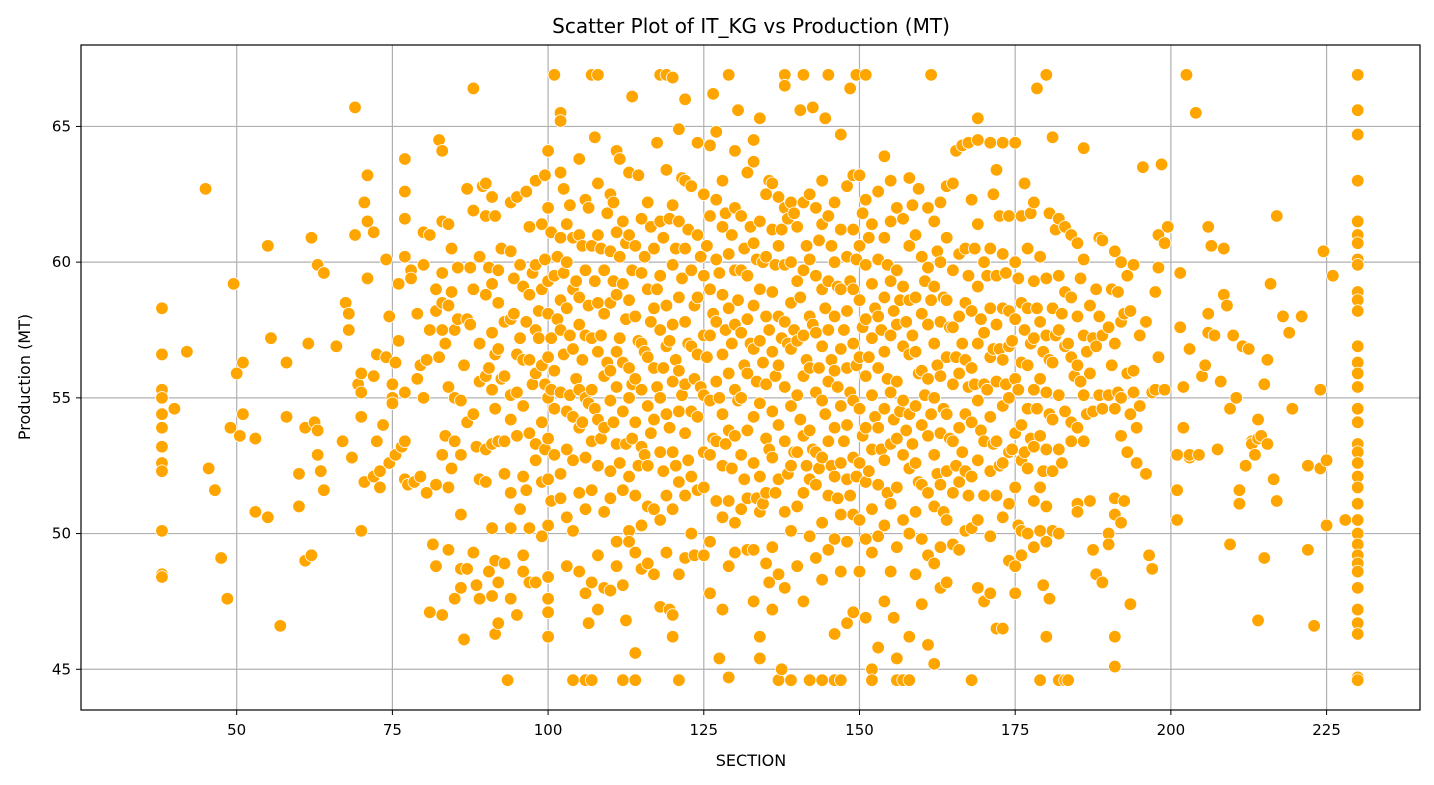 Image resolution: width=1434 pixels, height=785 pixels. Describe the element at coordinates (1015, 730) in the screenshot. I see `x-tick-label: 175` at that location.